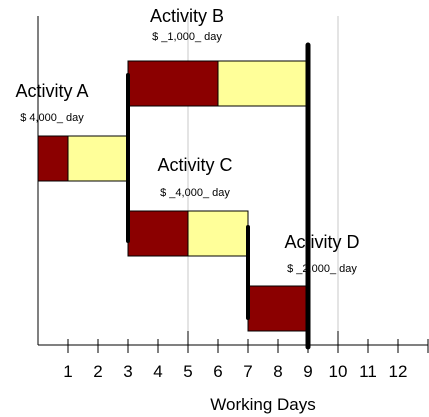 The image size is (429, 417). Describe the element at coordinates (217, 371) in the screenshot. I see `x-tick-label: 6` at that location.